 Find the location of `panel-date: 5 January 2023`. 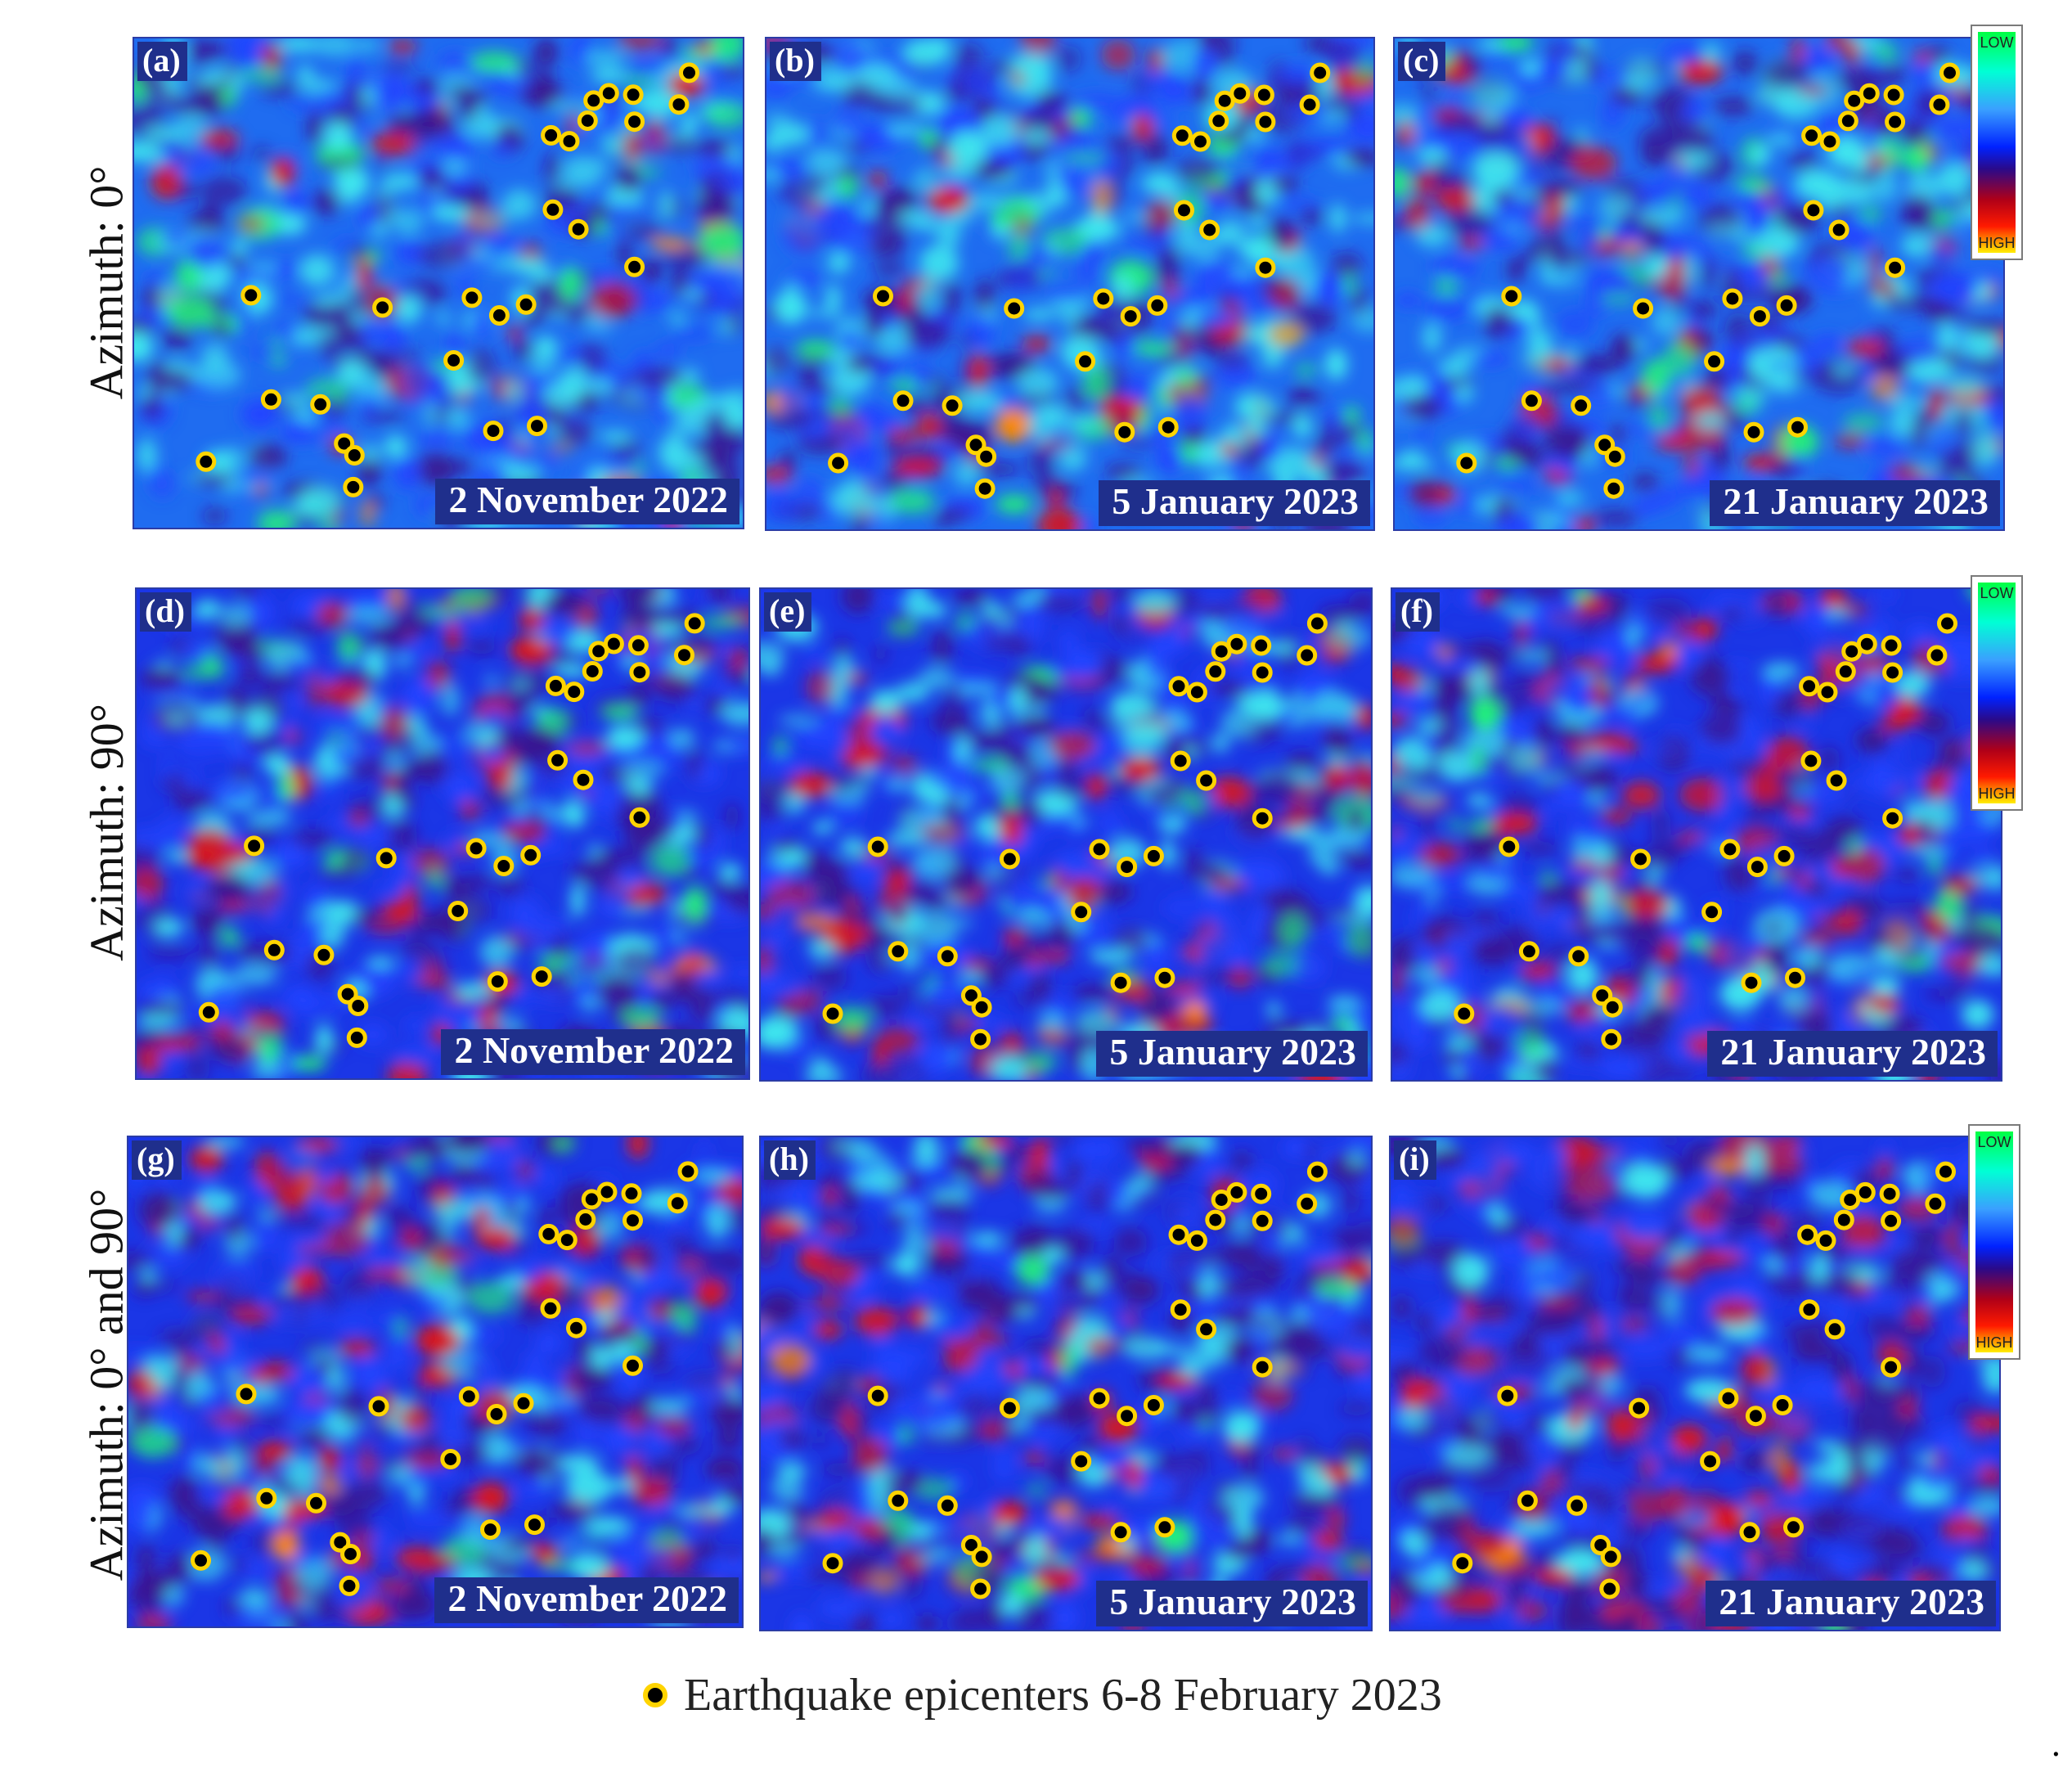

panel-date: 5 January 2023 is located at coordinates (1232, 1603).